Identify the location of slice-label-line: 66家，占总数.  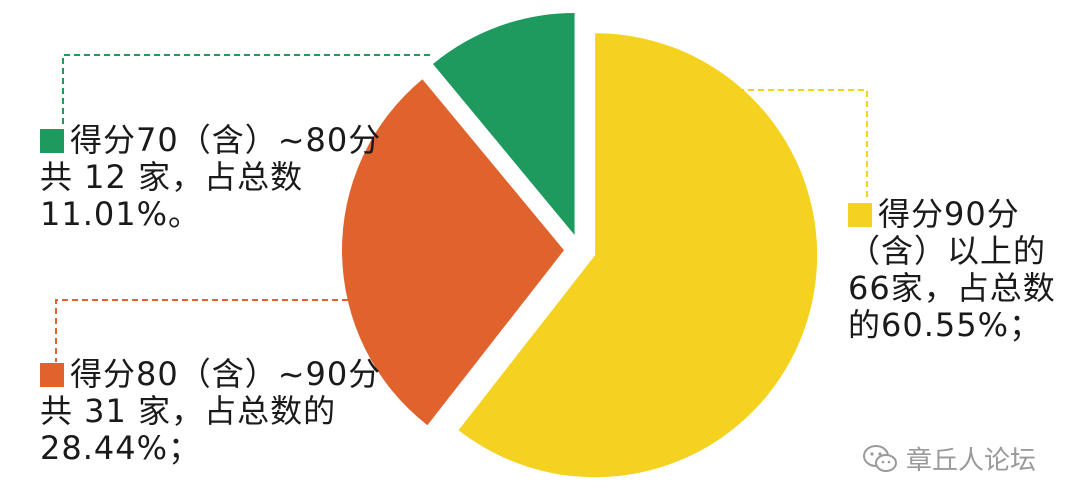
(952, 288).